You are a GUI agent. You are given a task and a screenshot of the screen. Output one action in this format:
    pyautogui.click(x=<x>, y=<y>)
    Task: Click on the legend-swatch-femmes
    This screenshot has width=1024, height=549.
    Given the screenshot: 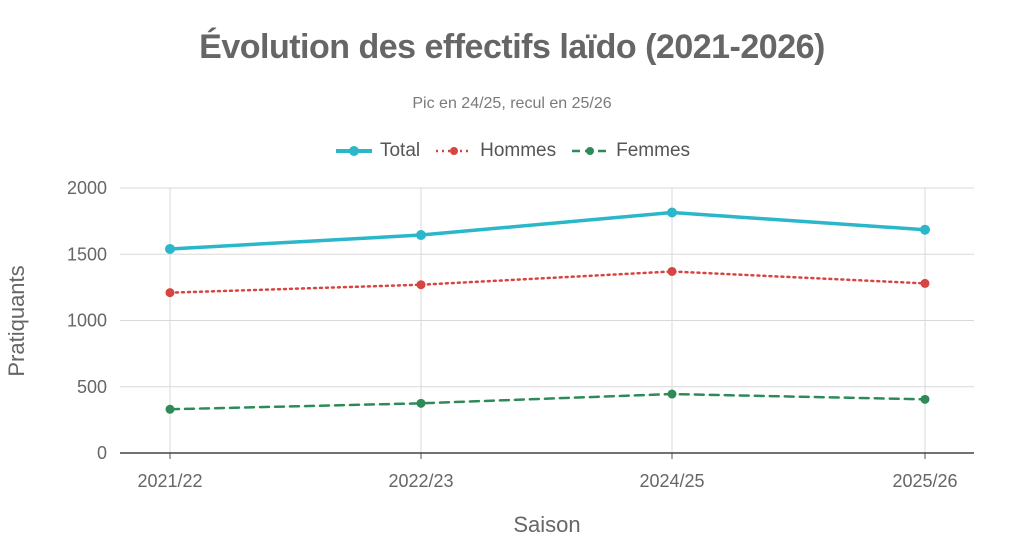 What is the action you would take?
    pyautogui.click(x=590, y=151)
    